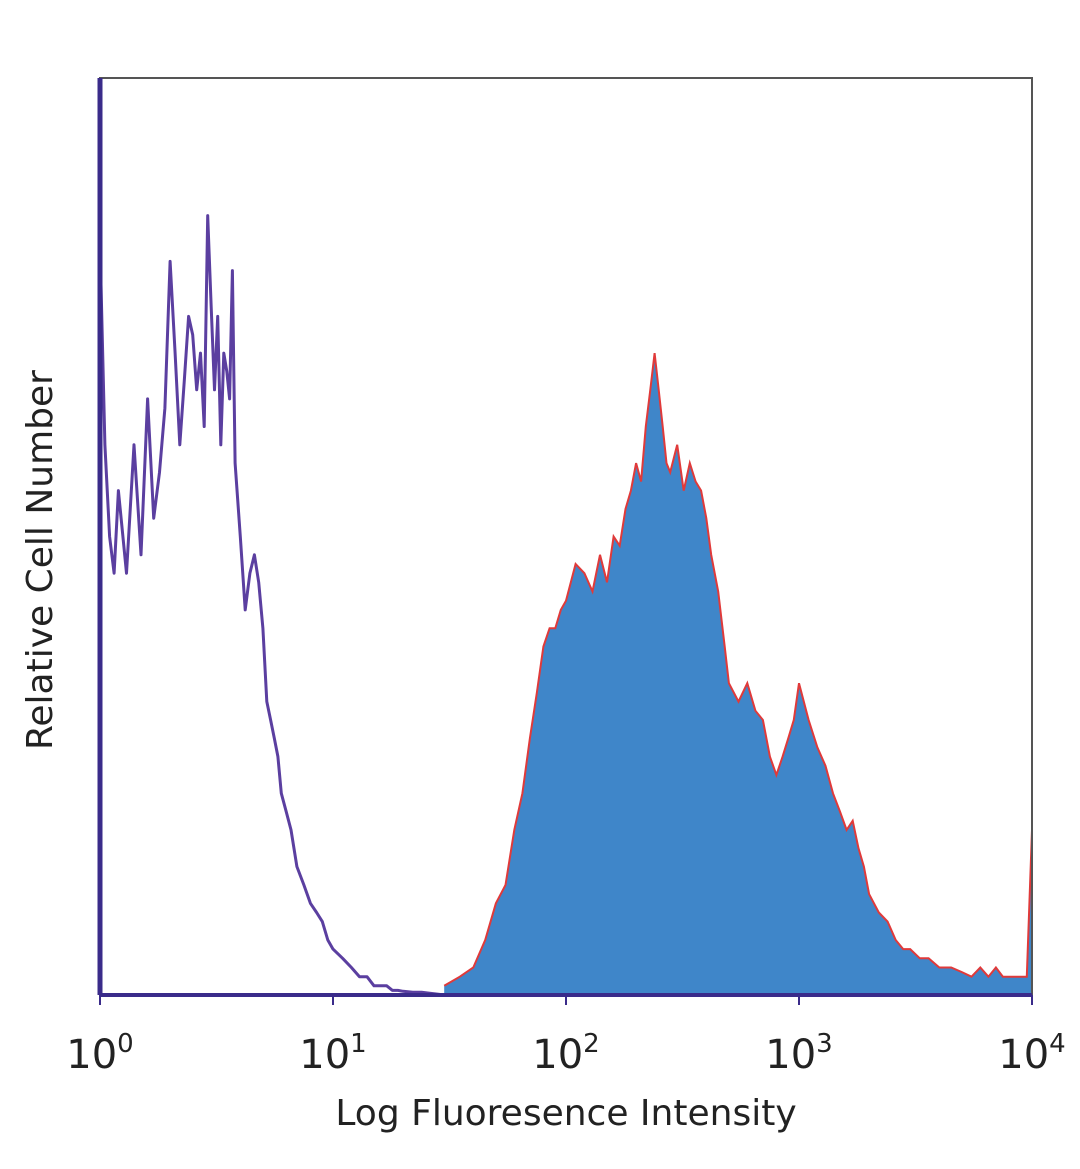  Describe the element at coordinates (798, 1053) in the screenshot. I see `x-tick-label: 103` at that location.